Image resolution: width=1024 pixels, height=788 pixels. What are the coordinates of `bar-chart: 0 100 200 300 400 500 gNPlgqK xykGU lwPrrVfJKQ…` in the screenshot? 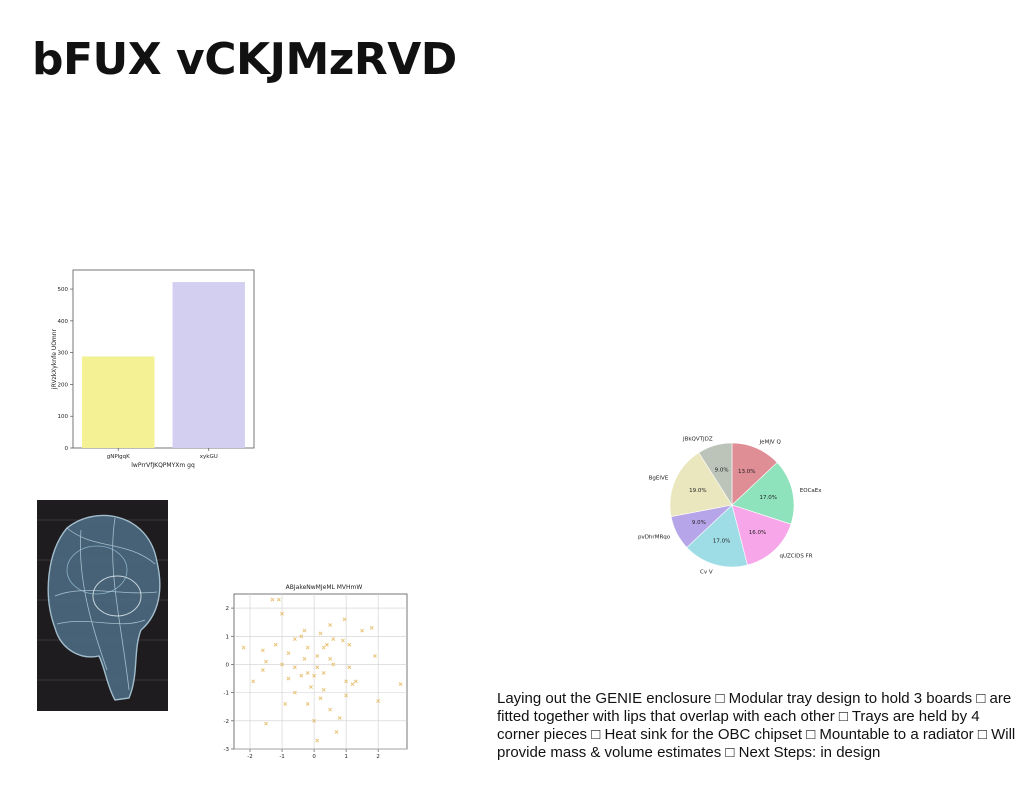 It's located at (153, 369).